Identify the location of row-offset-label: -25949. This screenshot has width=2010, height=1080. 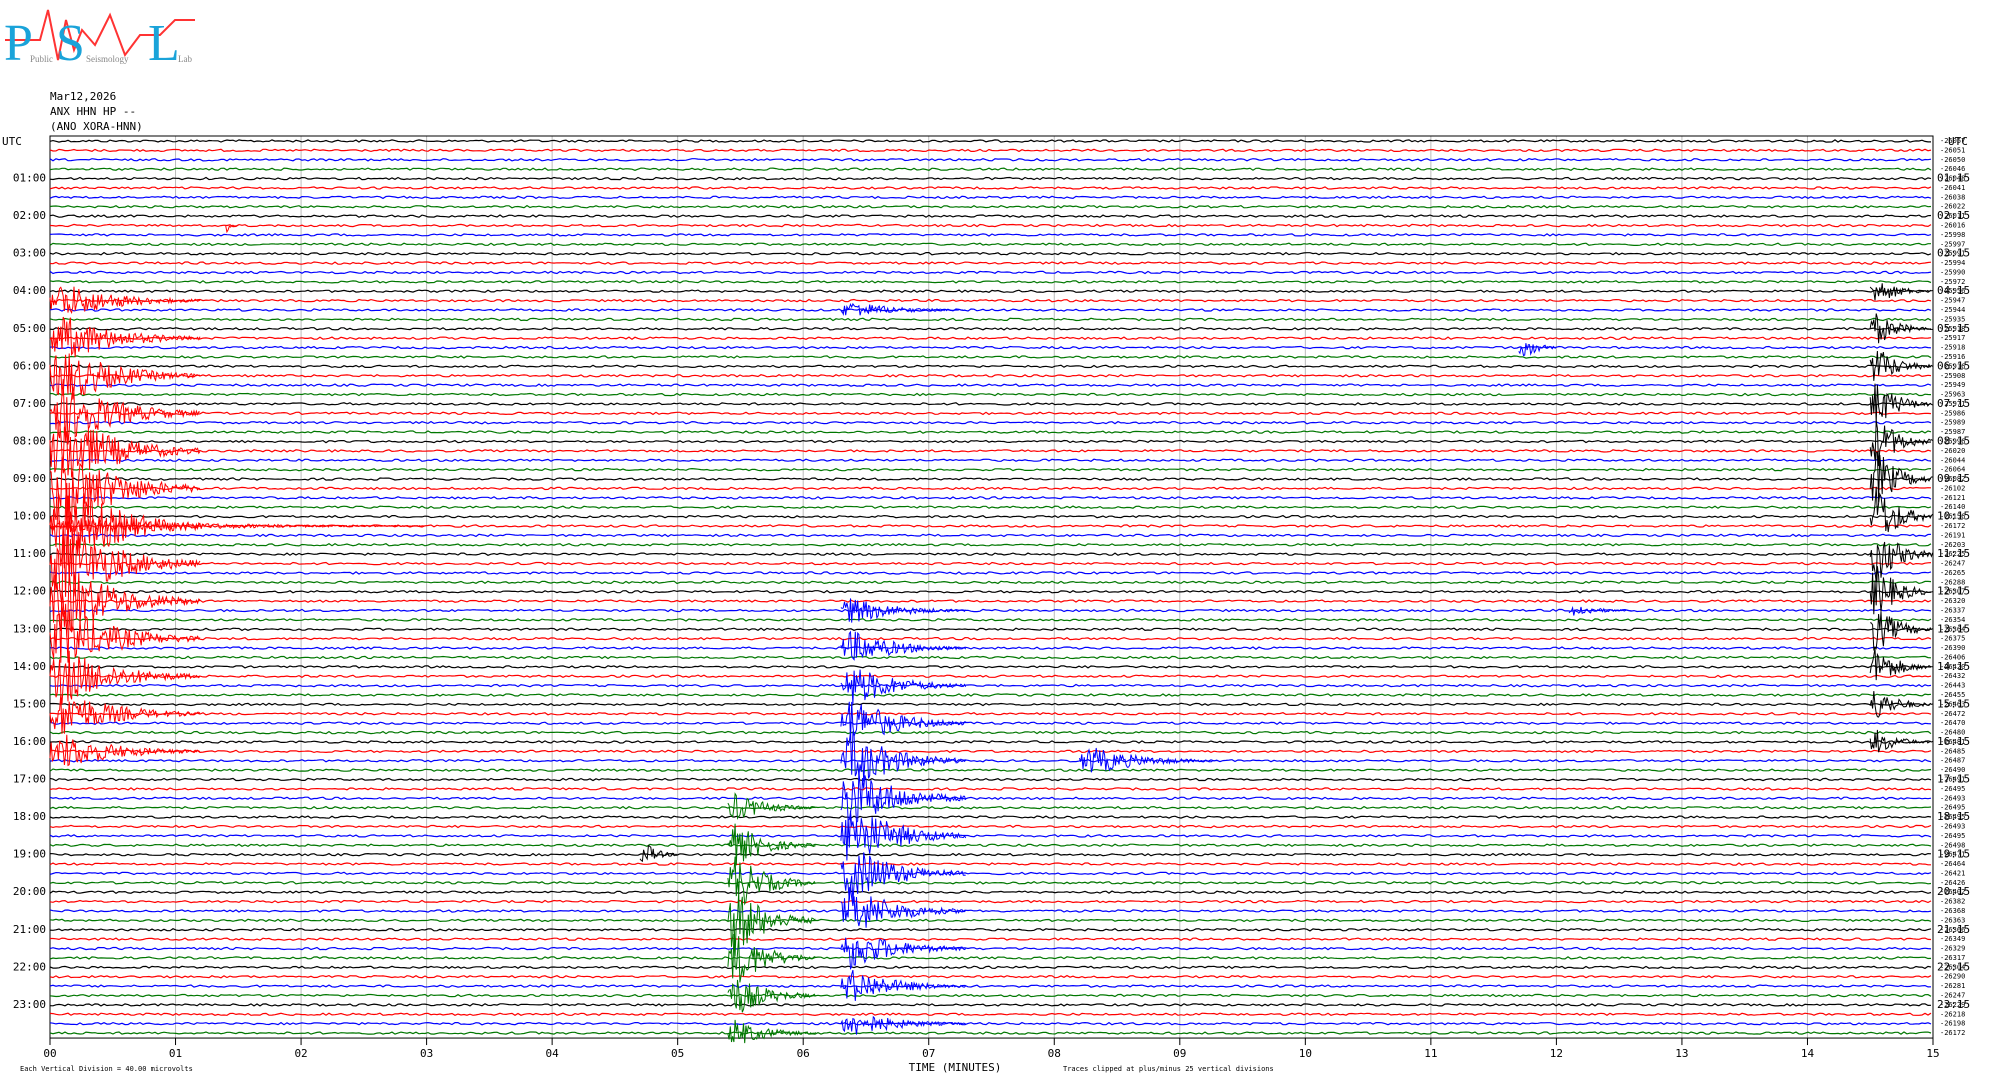
(1952, 385).